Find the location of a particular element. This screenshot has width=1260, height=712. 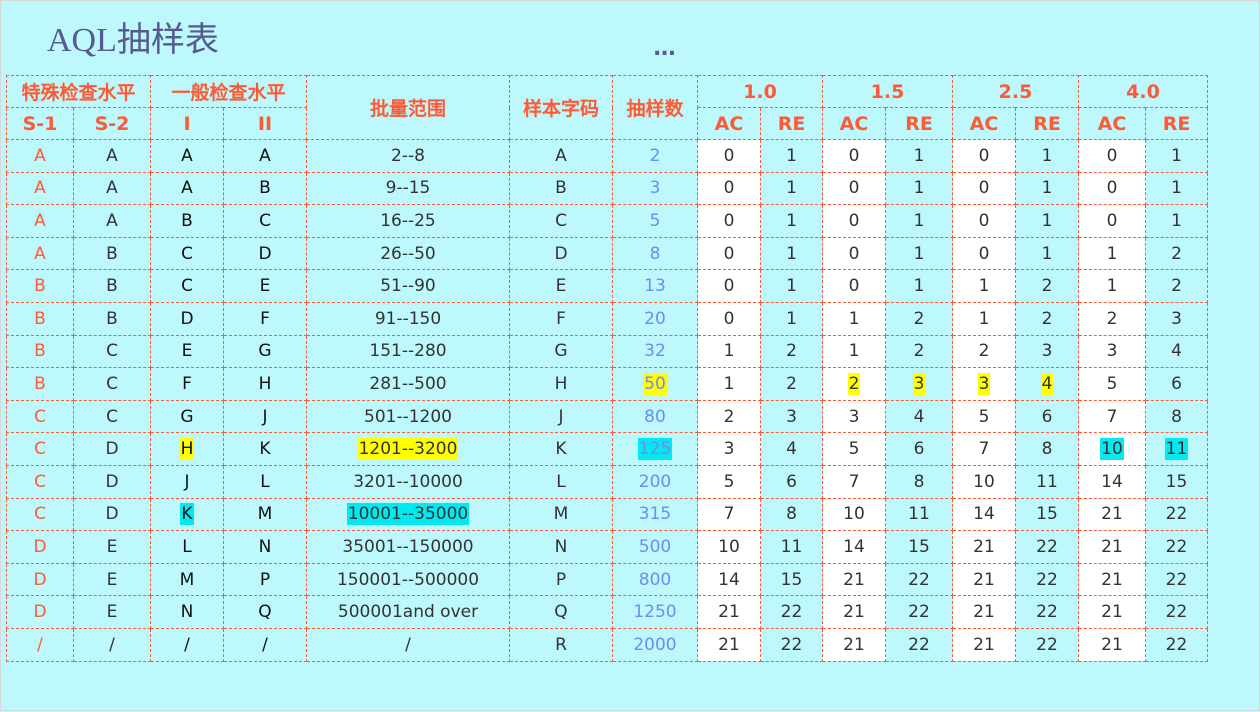

cell-value: Q is located at coordinates (561, 612).